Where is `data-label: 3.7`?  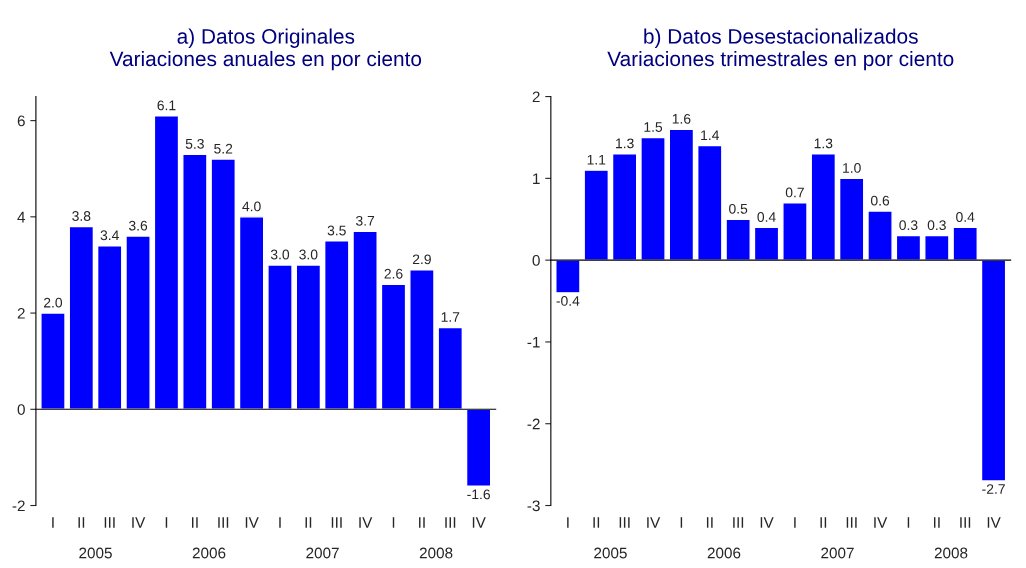 data-label: 3.7 is located at coordinates (365, 220).